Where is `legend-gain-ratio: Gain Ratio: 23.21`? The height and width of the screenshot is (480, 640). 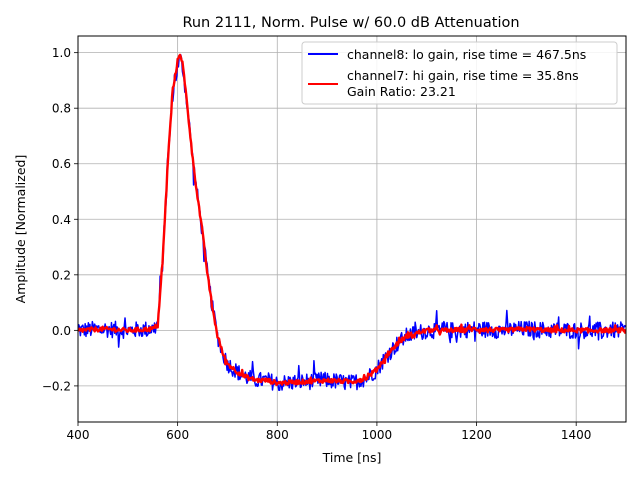 legend-gain-ratio: Gain Ratio: 23.21 is located at coordinates (401, 91).